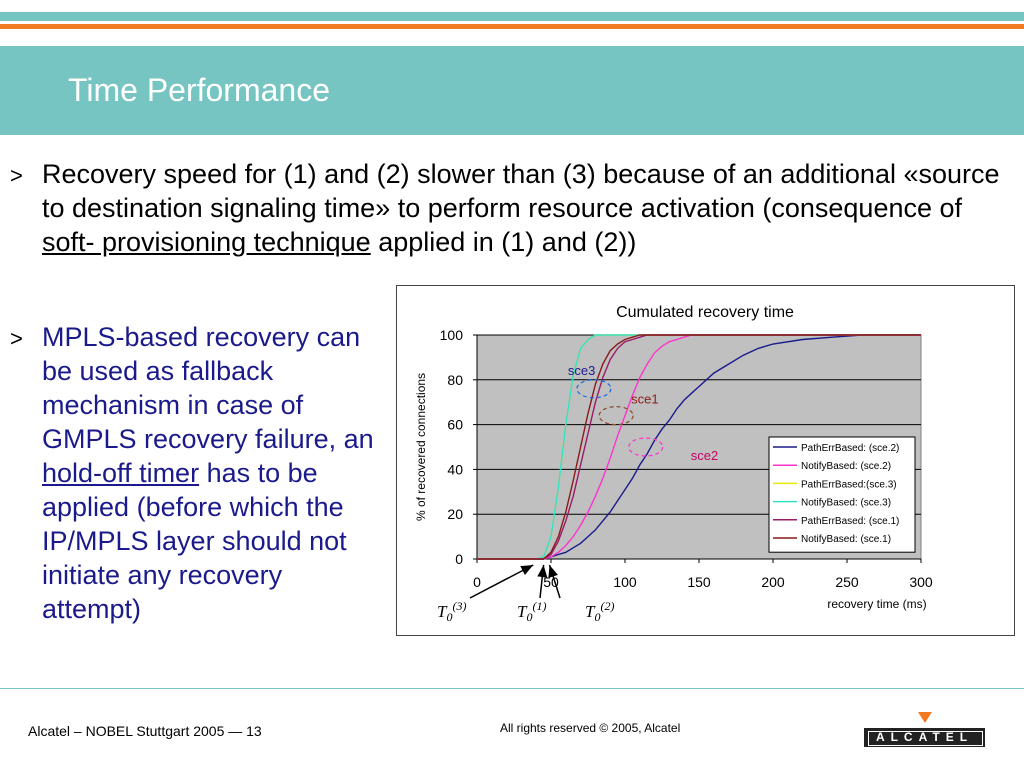  Describe the element at coordinates (121, 473) in the screenshot. I see `bullet2-underlined: hold-off timer` at that location.